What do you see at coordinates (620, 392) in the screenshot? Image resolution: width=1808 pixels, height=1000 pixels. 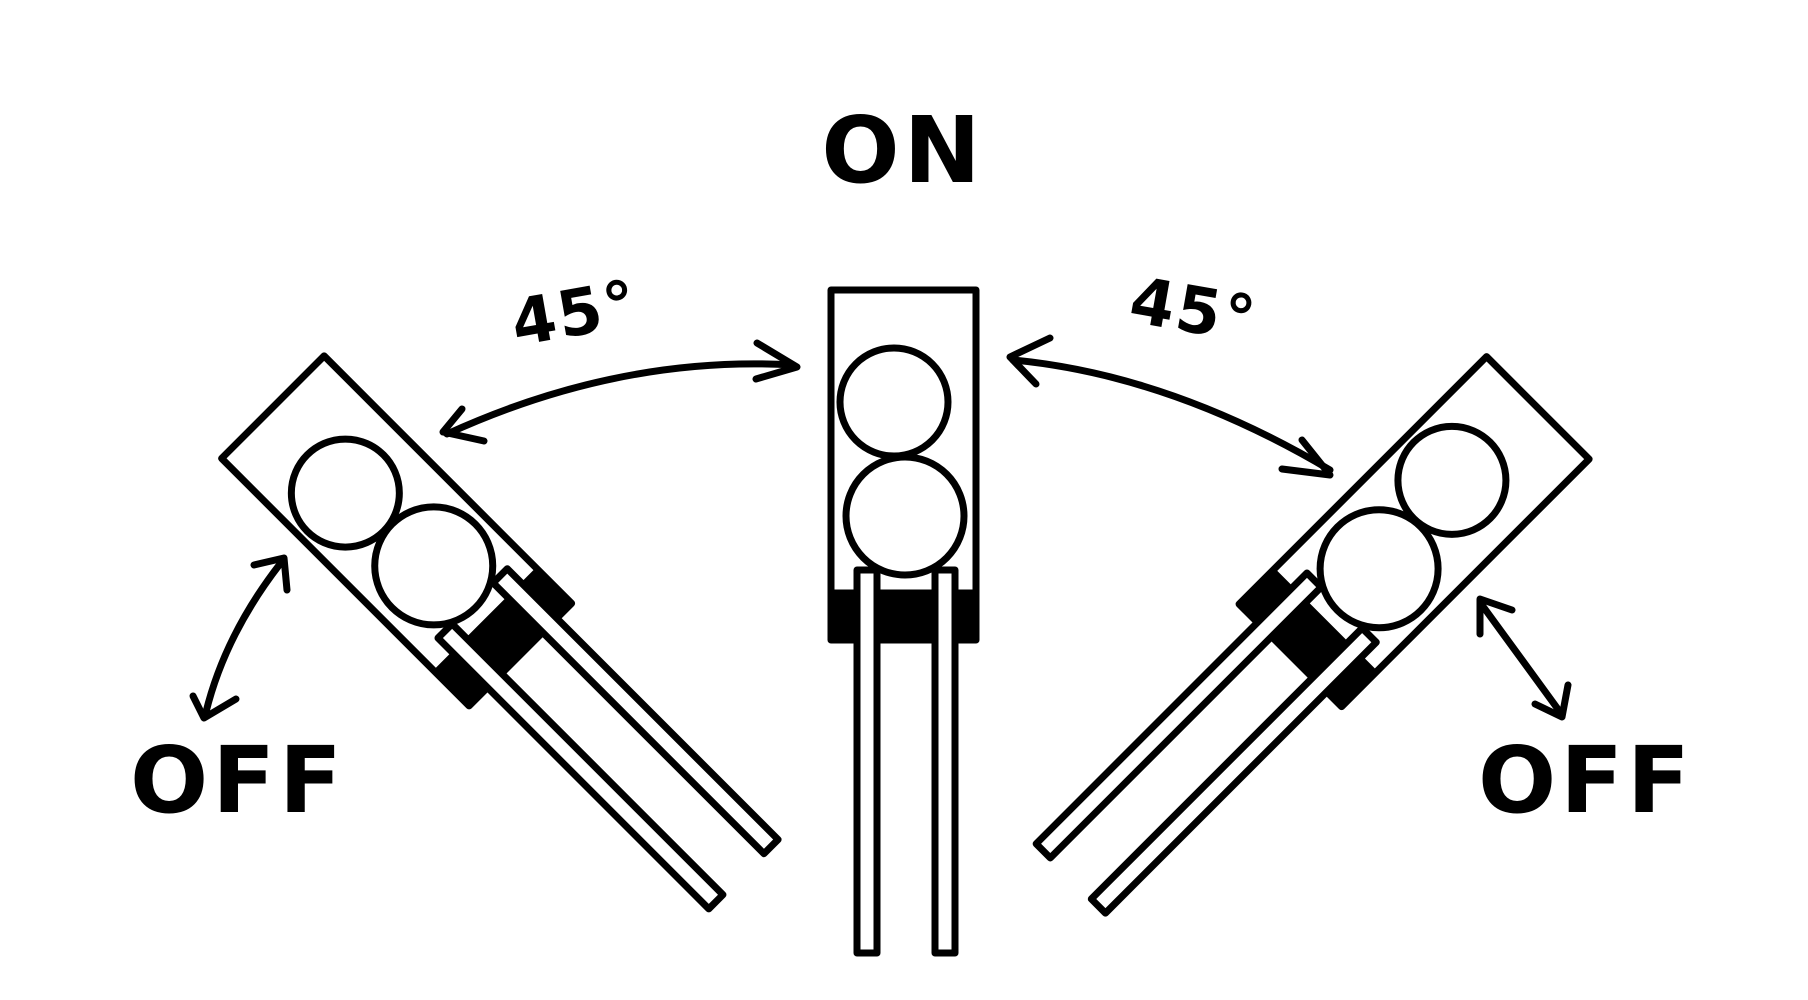 I see `angle-arrow-left` at bounding box center [620, 392].